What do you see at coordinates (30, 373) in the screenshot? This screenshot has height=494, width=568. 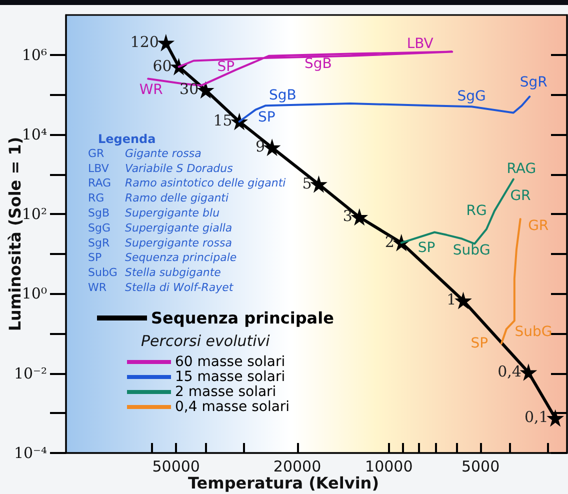 I see `y-tick-label: 10⁻²` at bounding box center [30, 373].